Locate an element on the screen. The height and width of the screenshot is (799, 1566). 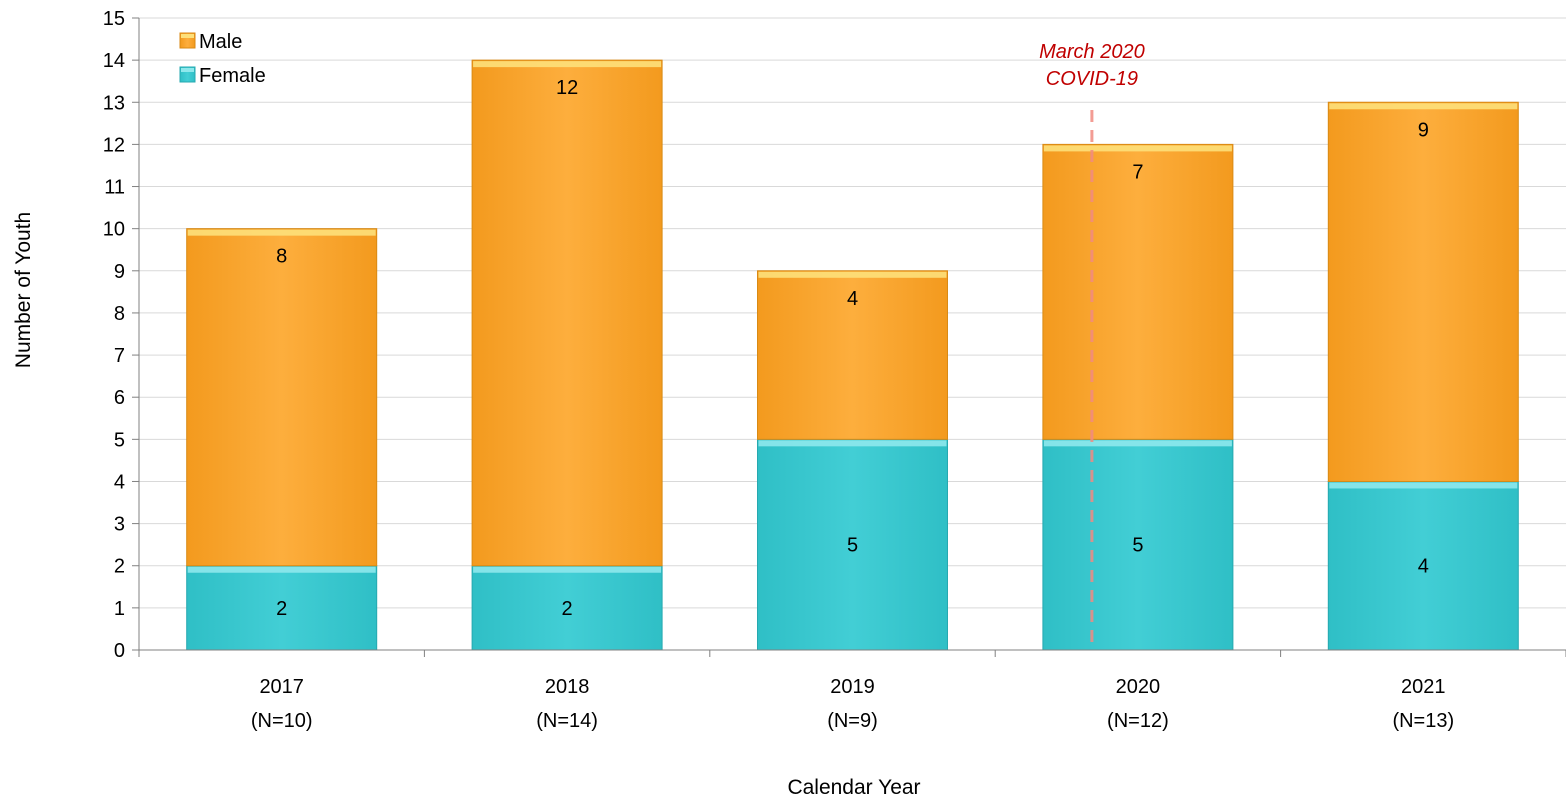
x-tick-sublabel: (N=10) is located at coordinates (282, 721).